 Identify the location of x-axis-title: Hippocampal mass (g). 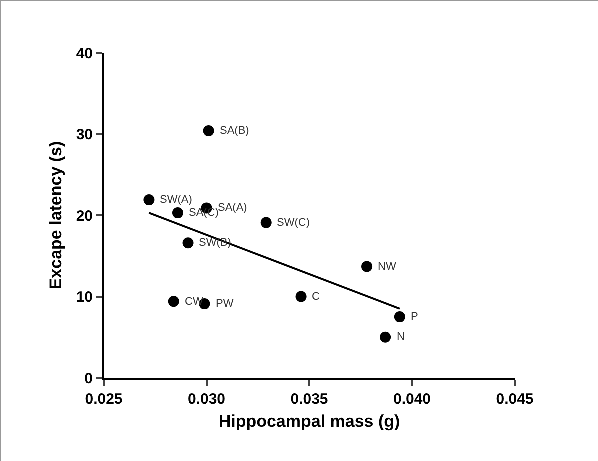
(309, 421).